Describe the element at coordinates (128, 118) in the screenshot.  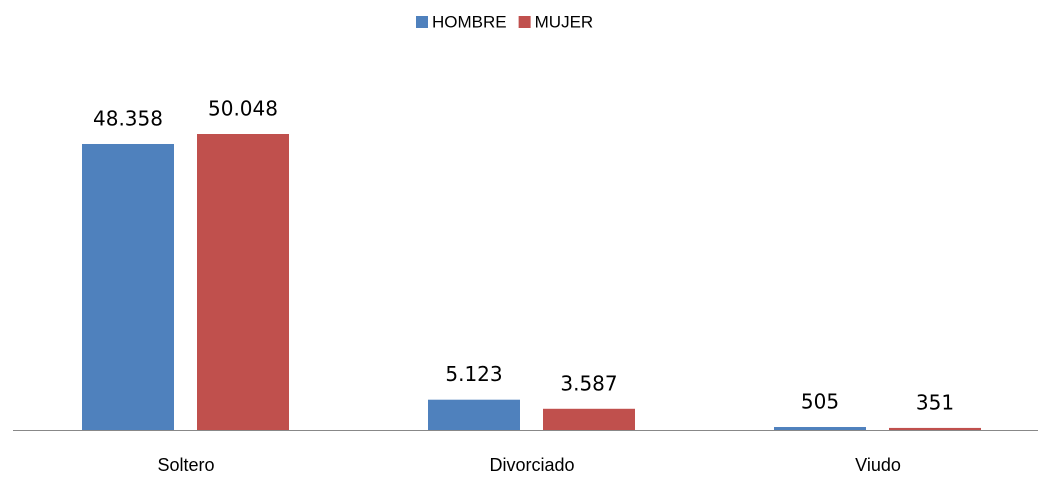
I see `value-label: 48.358` at that location.